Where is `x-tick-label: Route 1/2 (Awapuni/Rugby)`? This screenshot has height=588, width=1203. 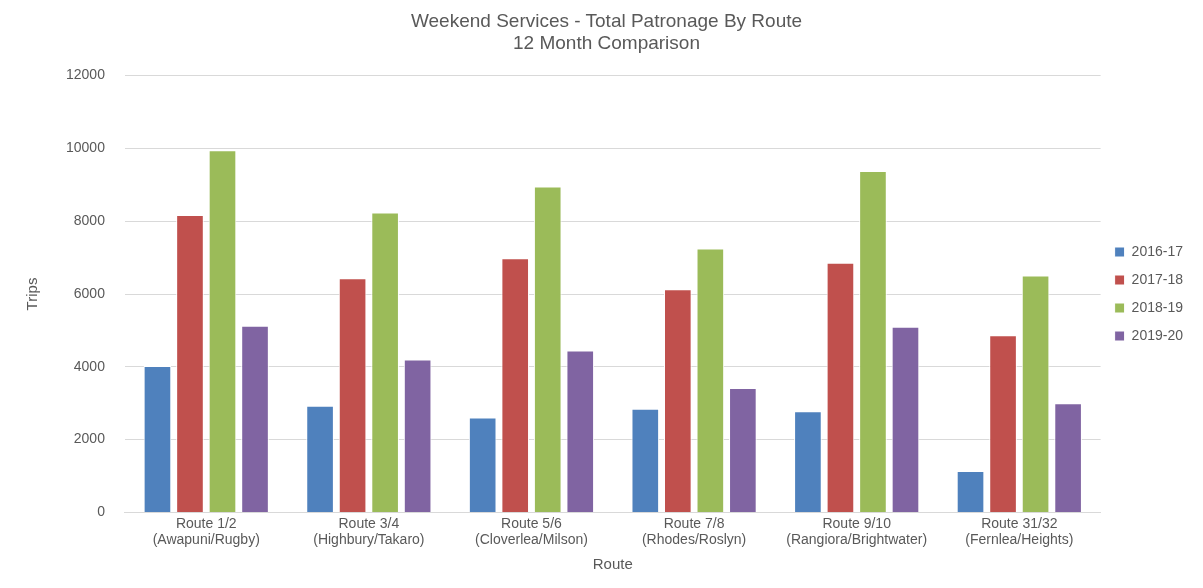
x-tick-label: Route 1/2 (Awapuni/Rugby) is located at coordinates (206, 531).